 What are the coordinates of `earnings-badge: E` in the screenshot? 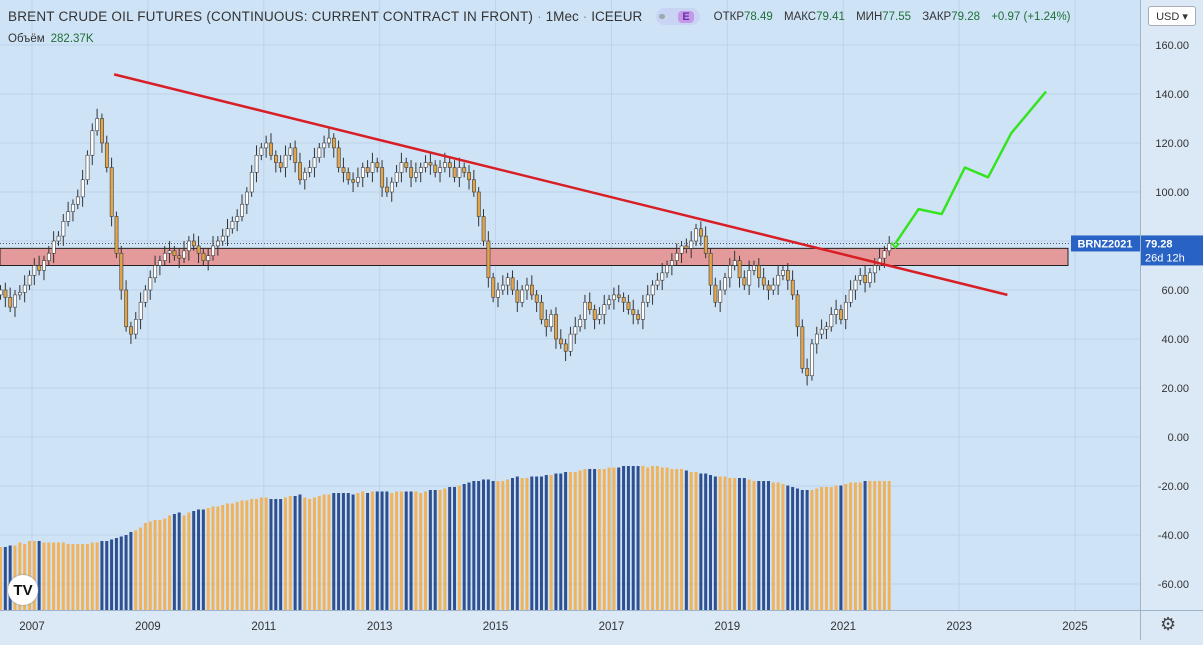 It's located at (678, 16).